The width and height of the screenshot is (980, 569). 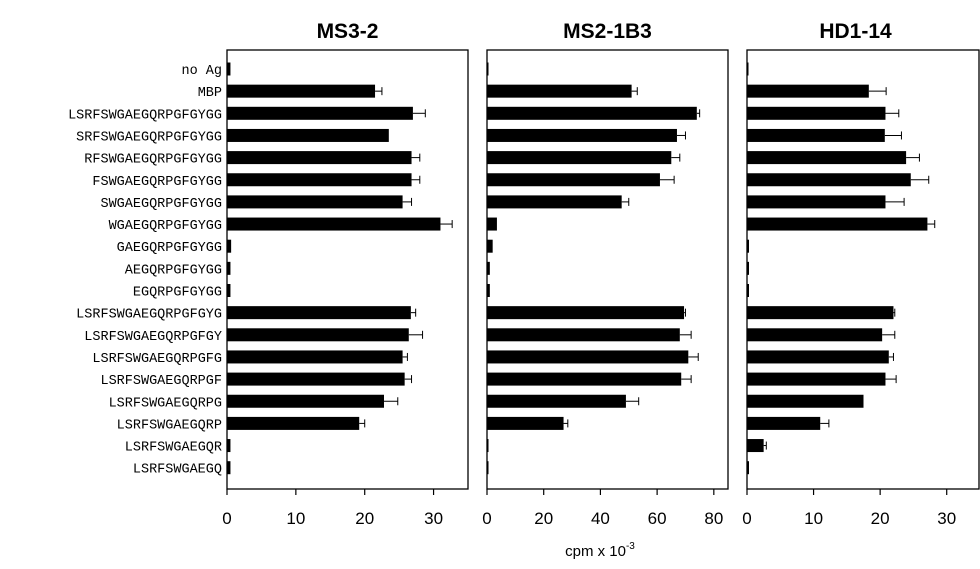 What do you see at coordinates (177, 470) in the screenshot?
I see `category-label: LSRFSWGAEGQ` at bounding box center [177, 470].